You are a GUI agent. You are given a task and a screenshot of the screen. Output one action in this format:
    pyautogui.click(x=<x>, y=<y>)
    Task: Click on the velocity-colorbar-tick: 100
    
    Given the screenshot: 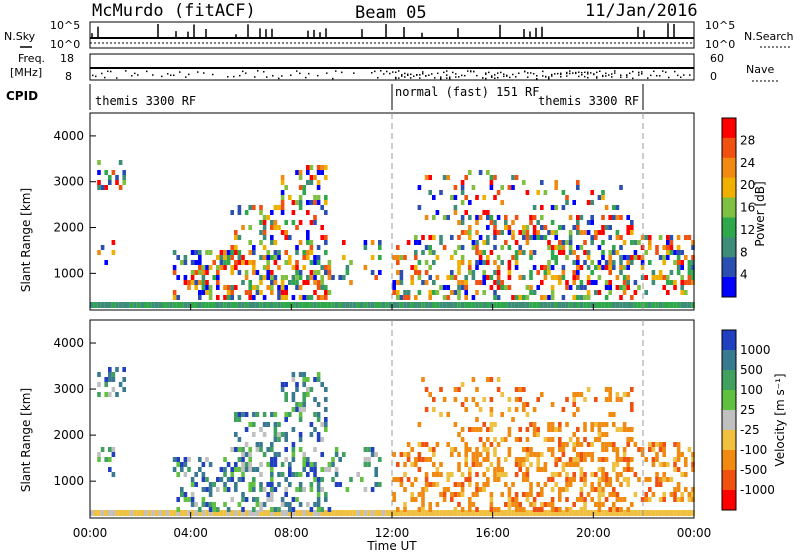 What is the action you would take?
    pyautogui.click(x=751, y=390)
    